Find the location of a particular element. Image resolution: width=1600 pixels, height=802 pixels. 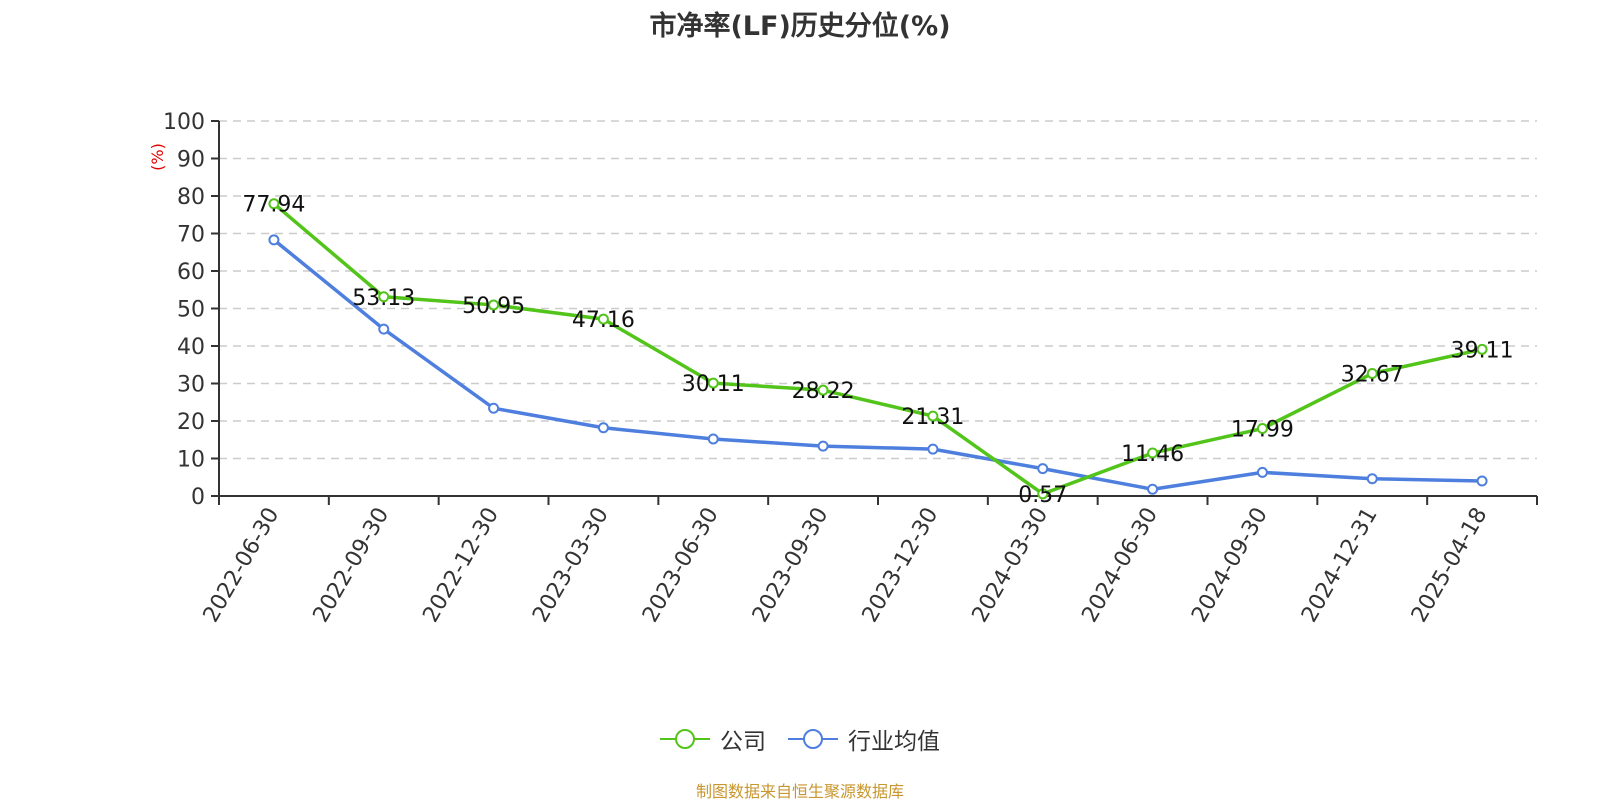

data-label: 53.13 is located at coordinates (383, 298).